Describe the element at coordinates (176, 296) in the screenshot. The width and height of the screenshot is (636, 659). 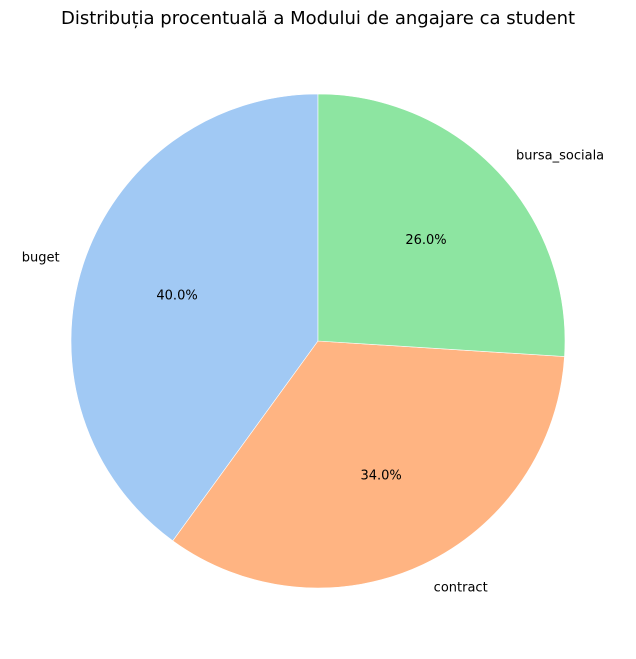
I see `percent-label-buget: 40.0%` at that location.